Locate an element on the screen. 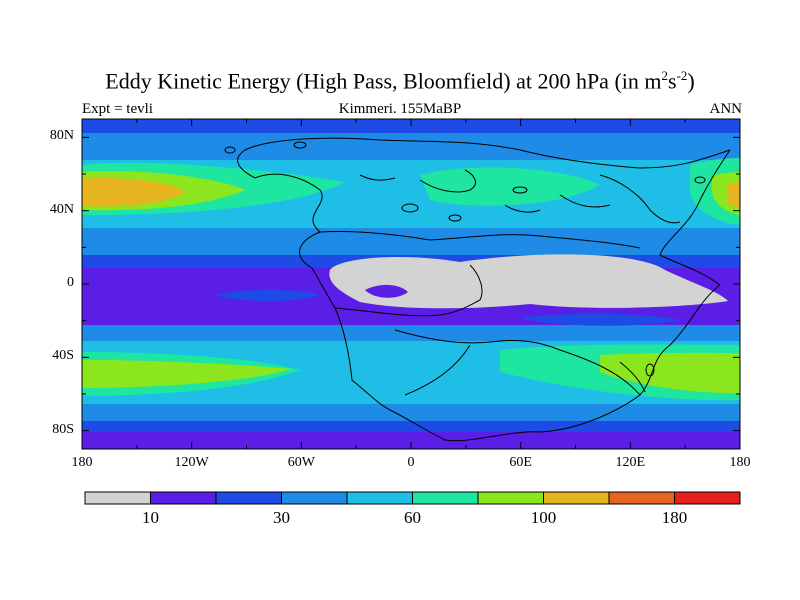  lon-label: 120E is located at coordinates (630, 462).